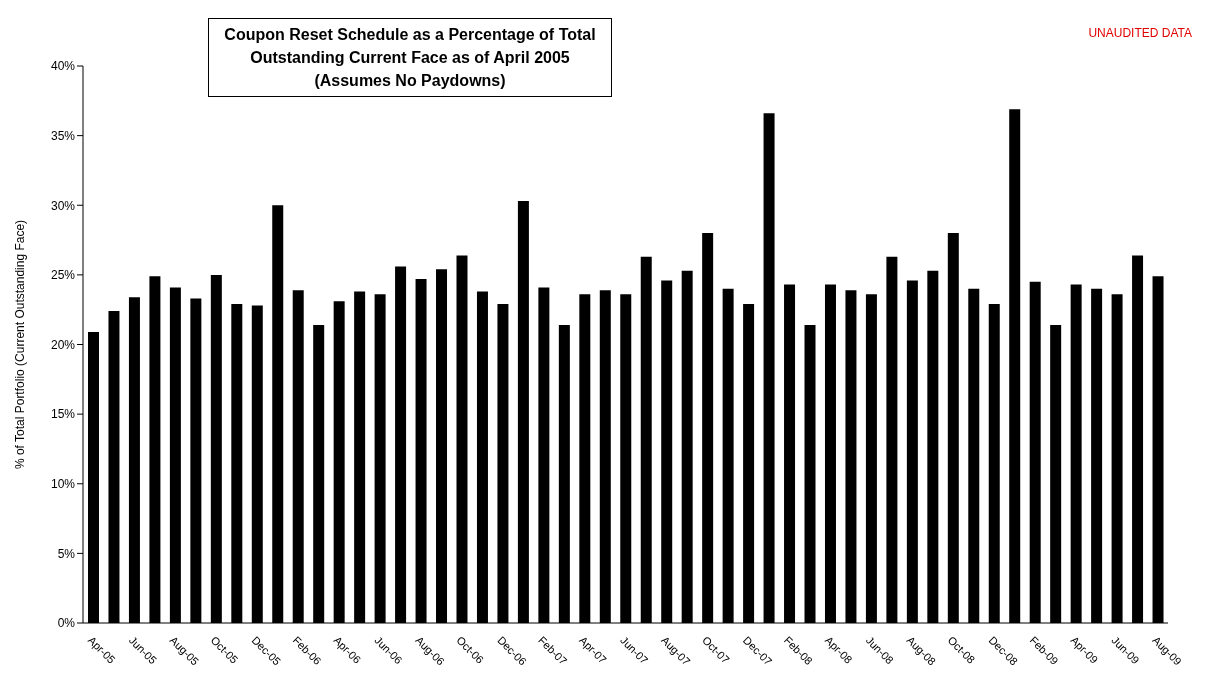 The width and height of the screenshot is (1208, 695). I want to click on y-tick-label: 30%, so click(63, 205).